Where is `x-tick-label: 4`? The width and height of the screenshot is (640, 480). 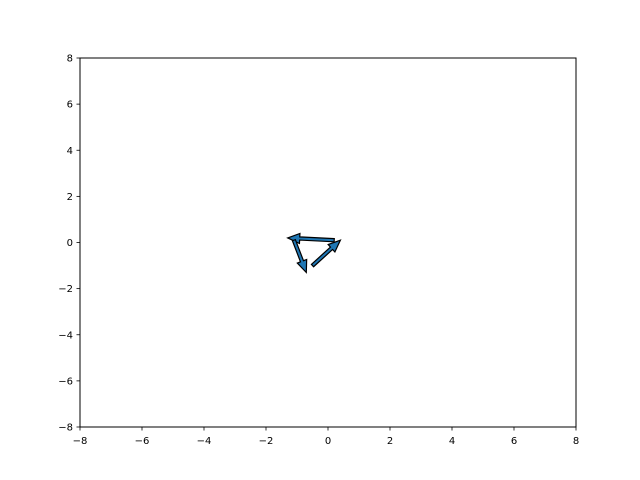
x-tick-label: 4 is located at coordinates (452, 441).